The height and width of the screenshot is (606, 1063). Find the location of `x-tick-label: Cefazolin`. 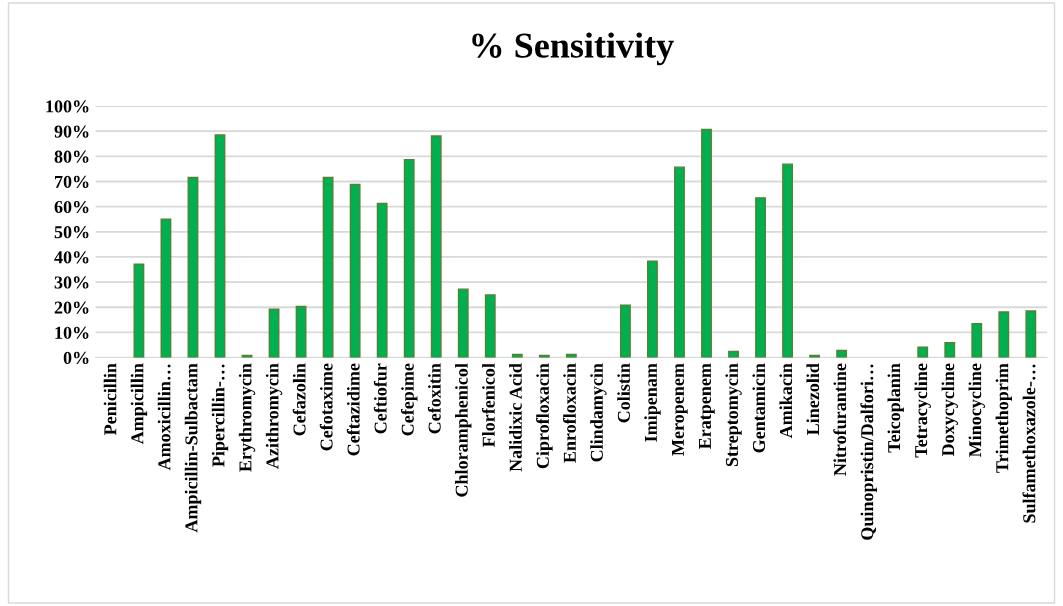

x-tick-label: Cefazolin is located at coordinates (299, 399).